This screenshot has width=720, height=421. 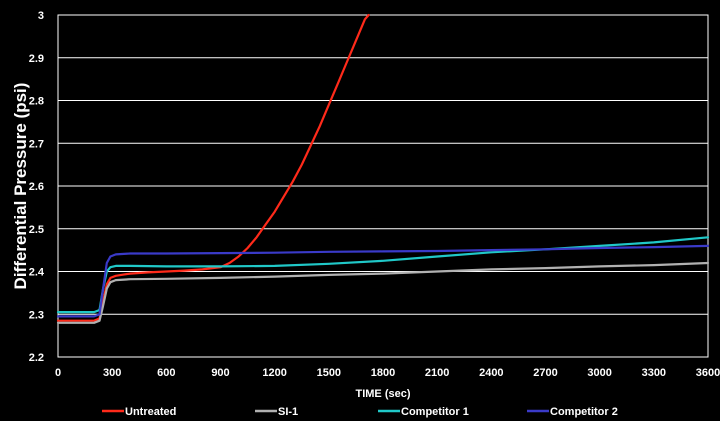 I want to click on legend: Untreated SI-1 Competitor 1 Competitor 2, so click(x=360, y=412).